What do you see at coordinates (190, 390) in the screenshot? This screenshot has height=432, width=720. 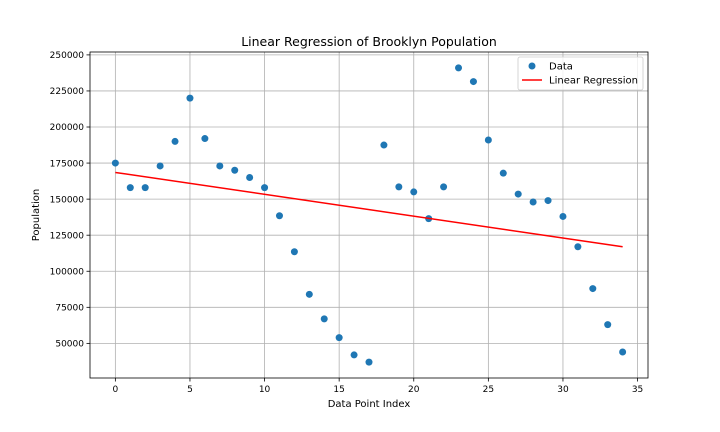 I see `x-tick-label: 5` at bounding box center [190, 390].